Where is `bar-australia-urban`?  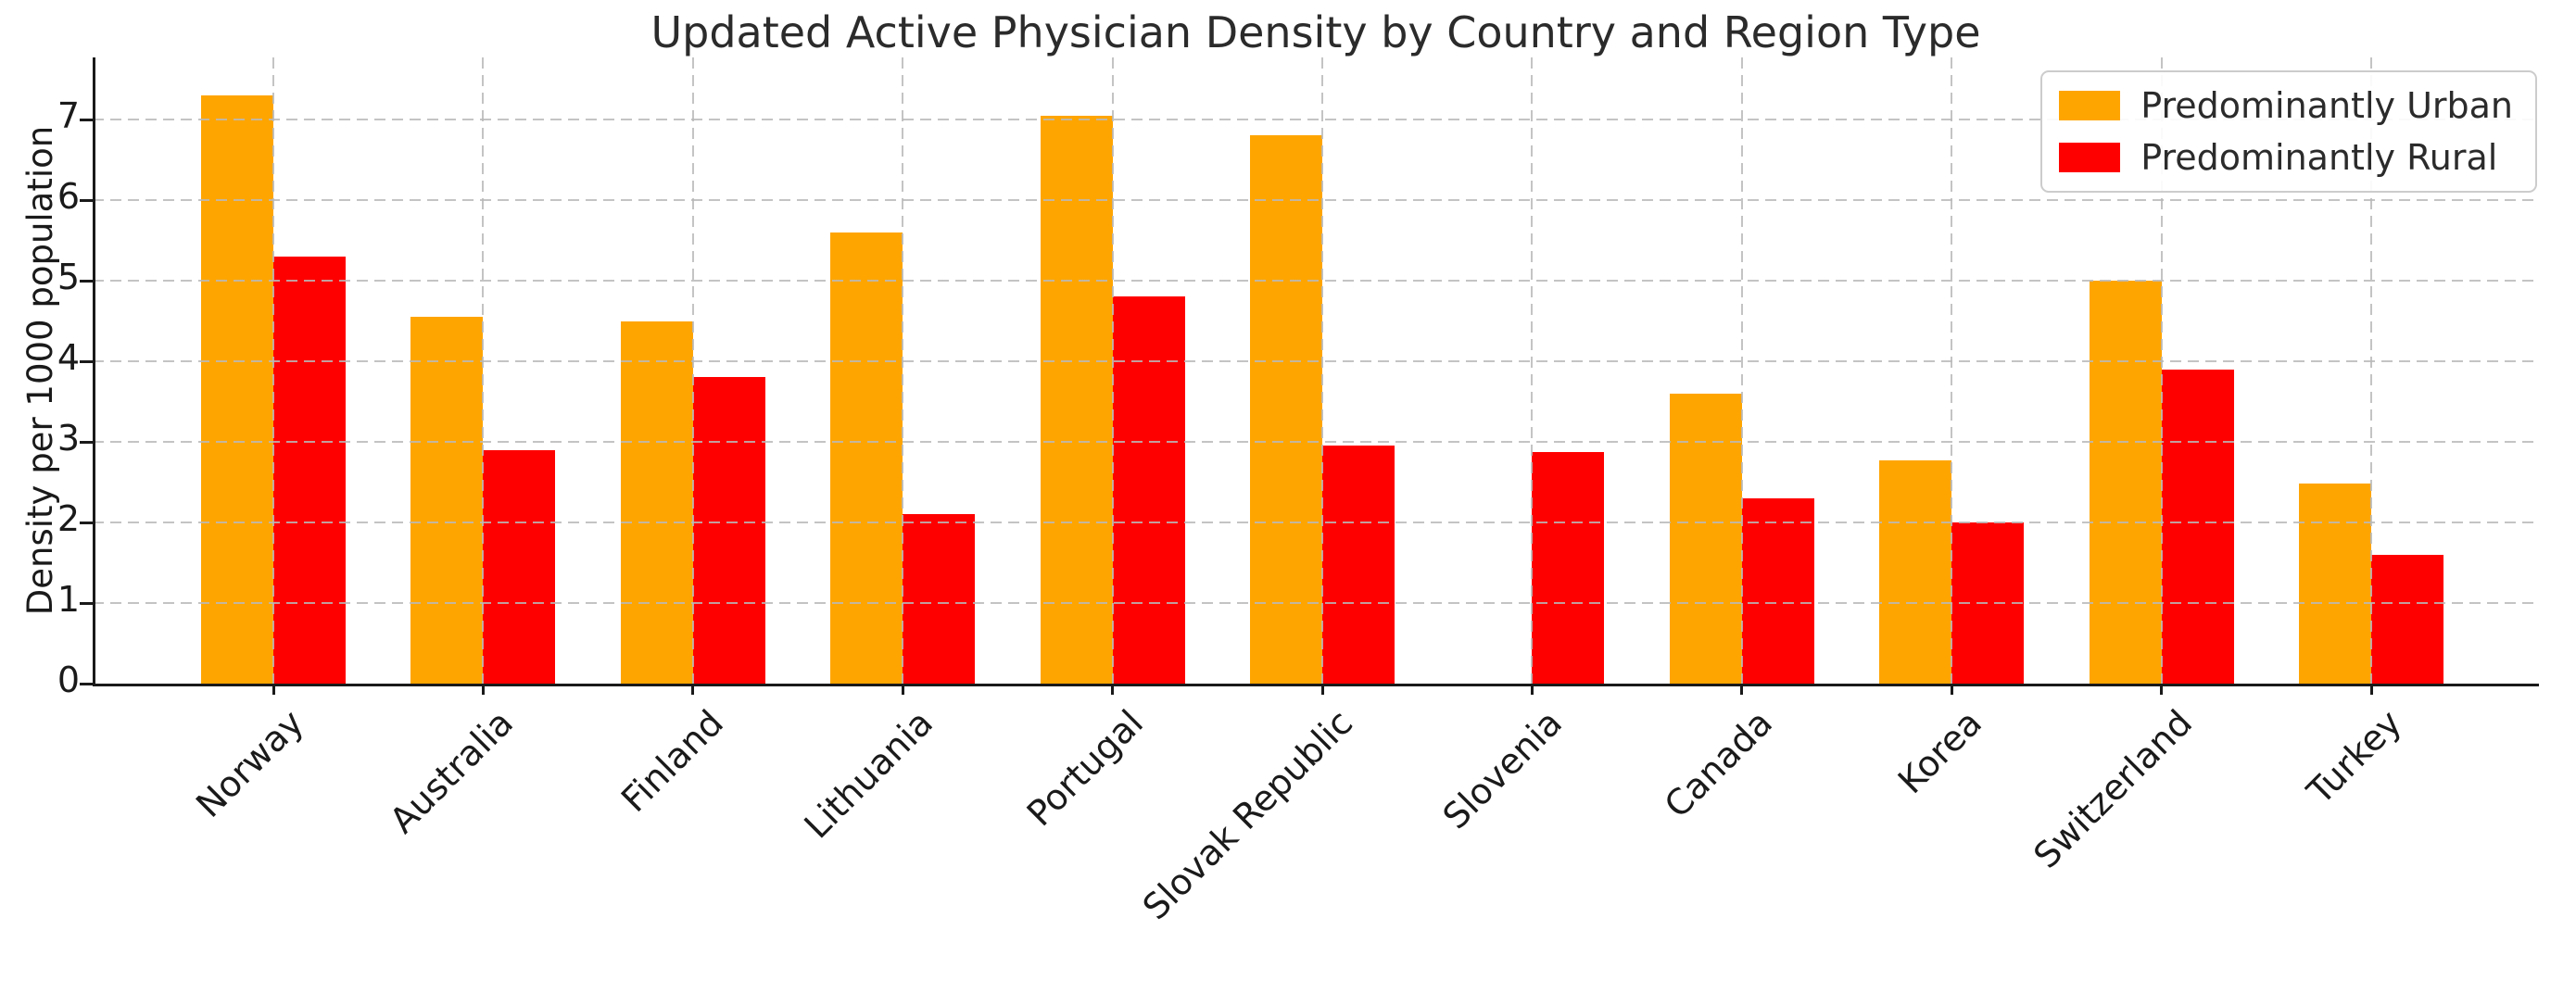
bar-australia-urban is located at coordinates (447, 500).